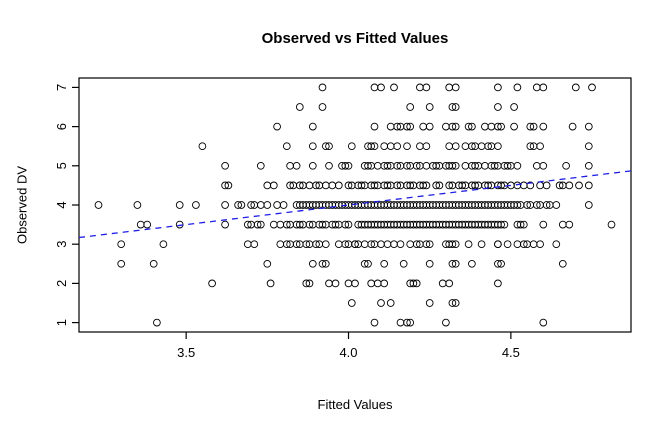 Image resolution: width=672 pixels, height=432 pixels. I want to click on y-axis-tick-label: 6, so click(61, 126).